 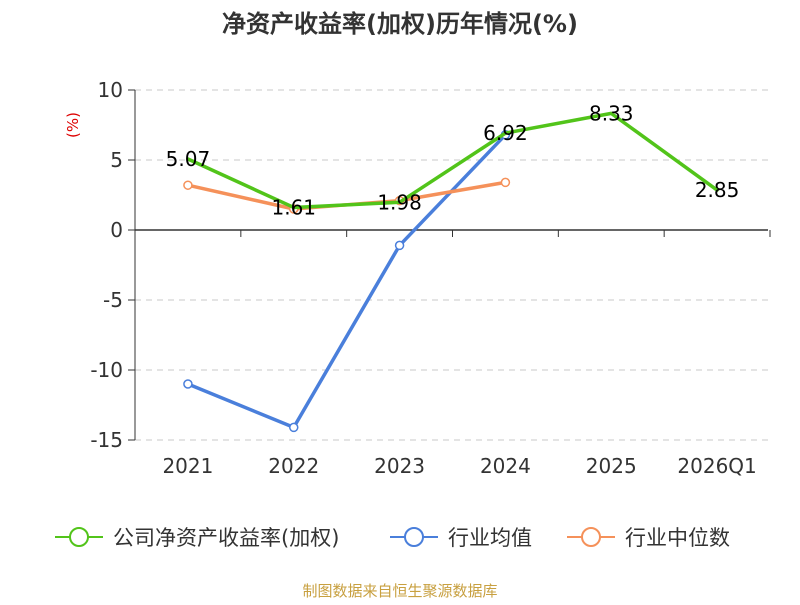 I want to click on y-axis-label: (%), so click(x=73, y=125).